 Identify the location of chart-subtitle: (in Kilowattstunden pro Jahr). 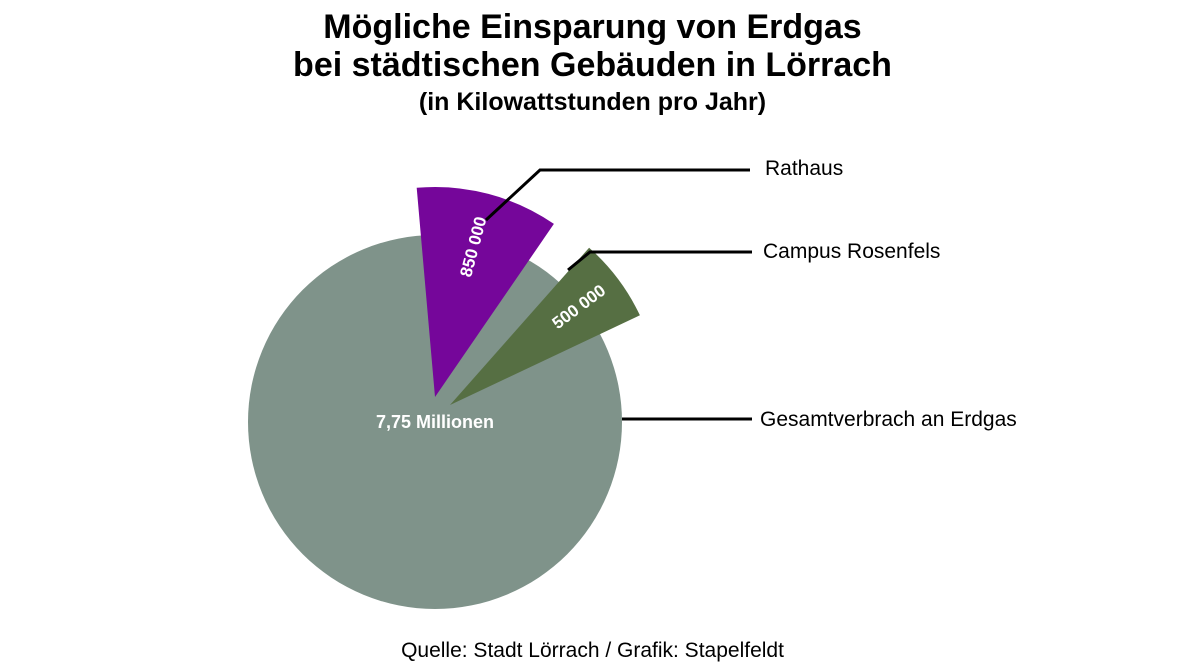
(592, 102).